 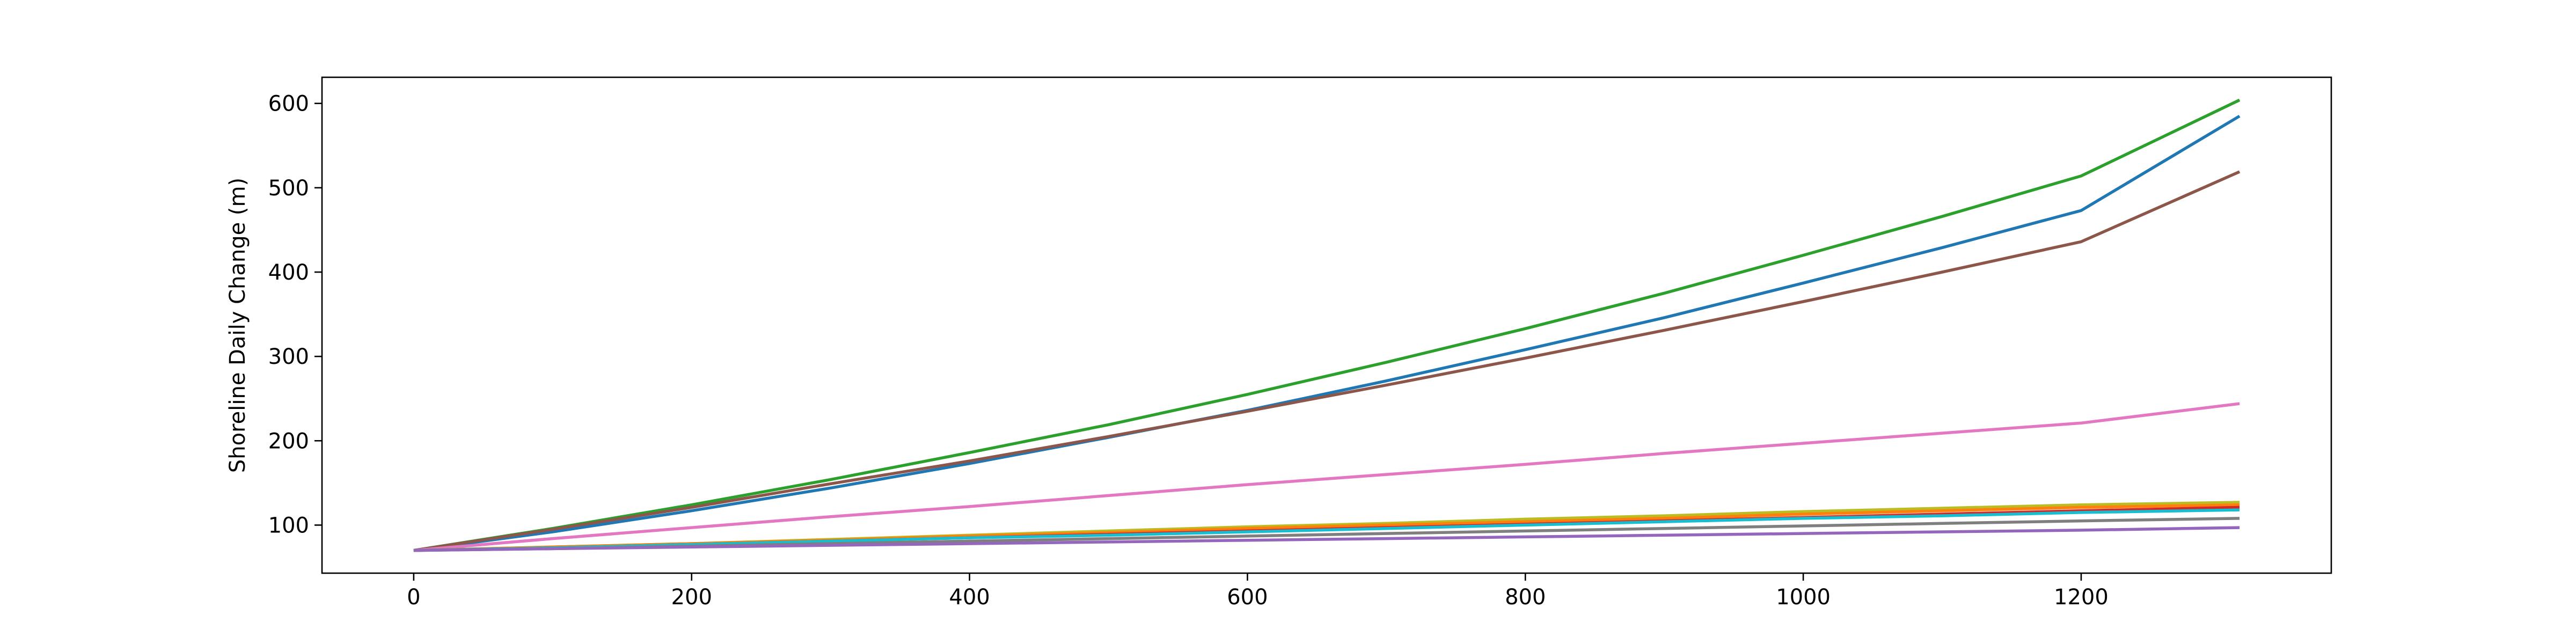 I want to click on y-tick-label: 200, so click(x=288, y=441).